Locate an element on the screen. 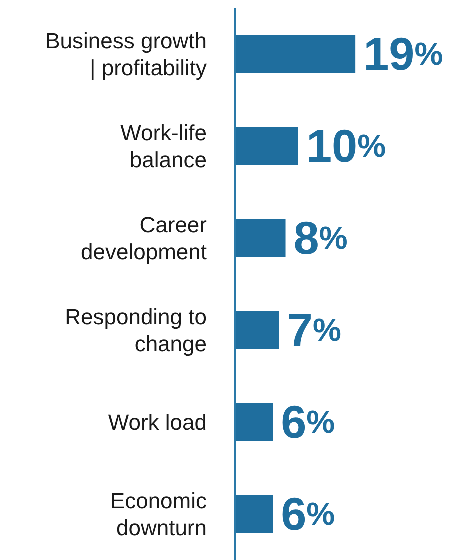 The width and height of the screenshot is (451, 560). y-tick-label: Work load is located at coordinates (157, 422).